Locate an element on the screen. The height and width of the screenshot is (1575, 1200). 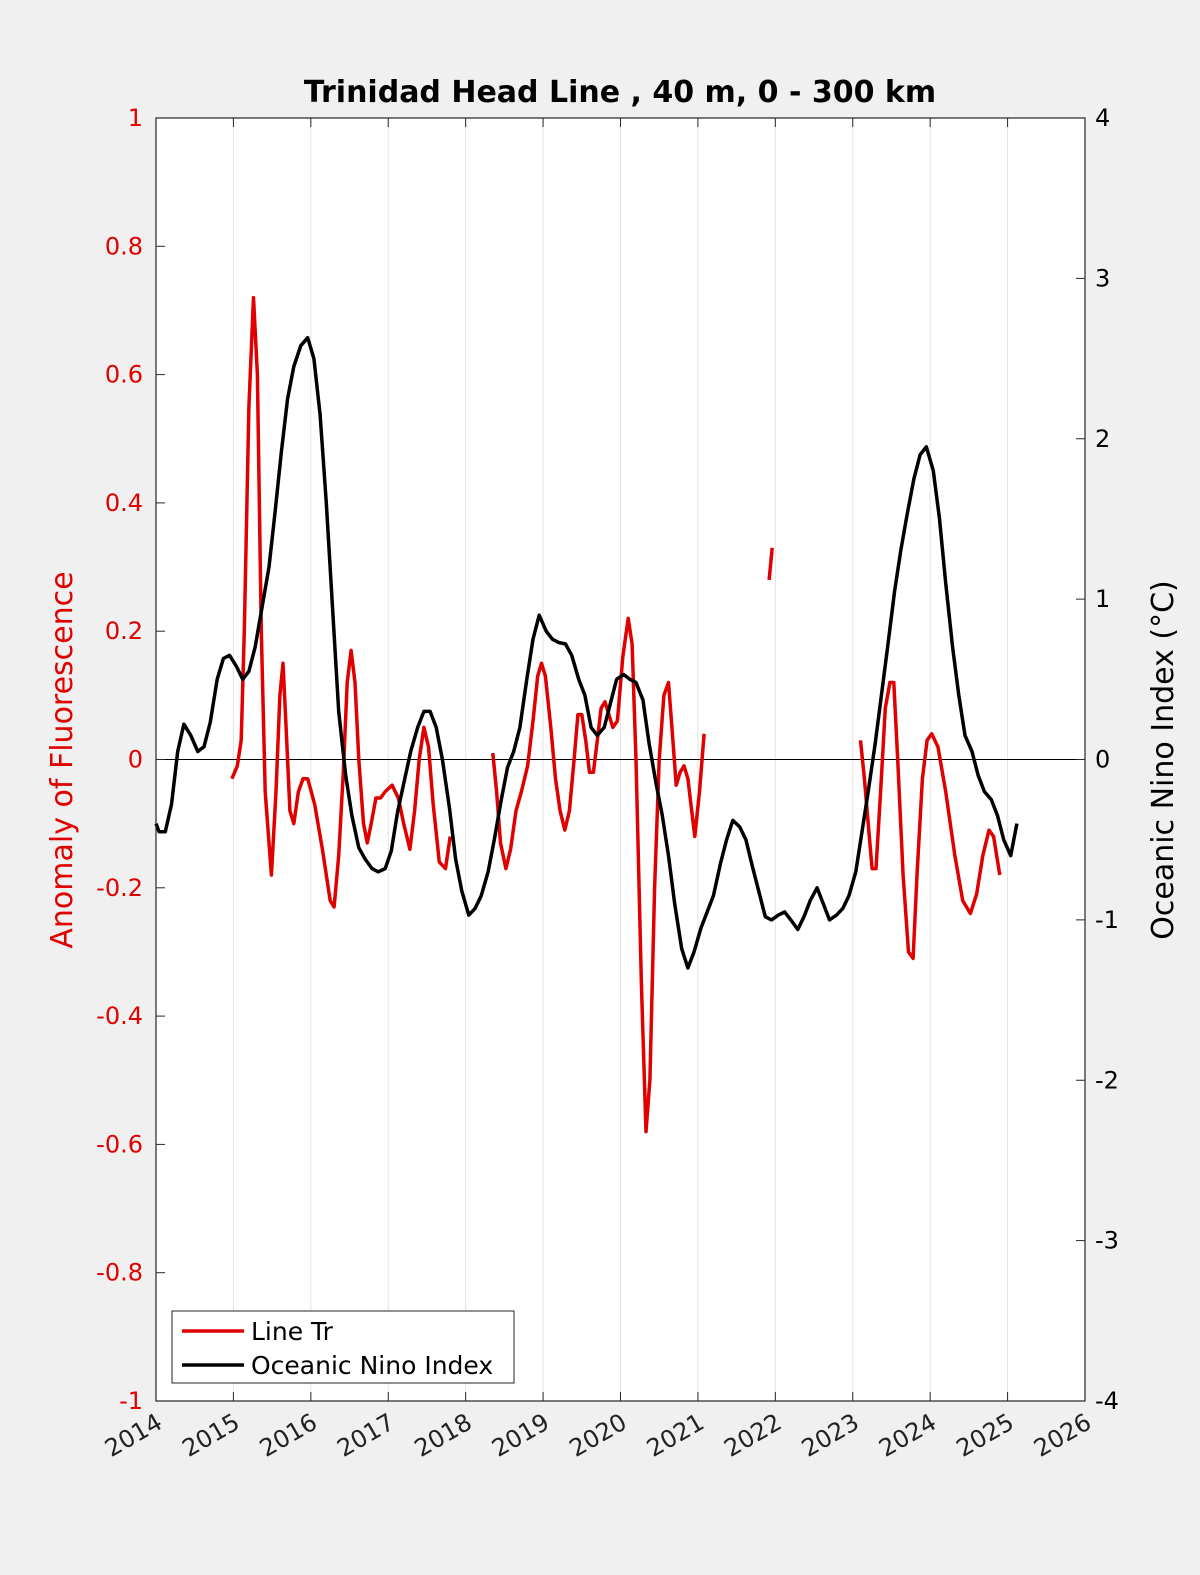
y-left-tick-label: -0.4 is located at coordinates (119, 1016).